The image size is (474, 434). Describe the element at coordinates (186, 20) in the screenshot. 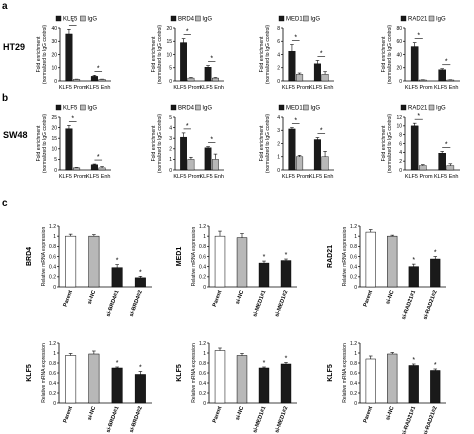

I see `legend-label: BRD4` at that location.